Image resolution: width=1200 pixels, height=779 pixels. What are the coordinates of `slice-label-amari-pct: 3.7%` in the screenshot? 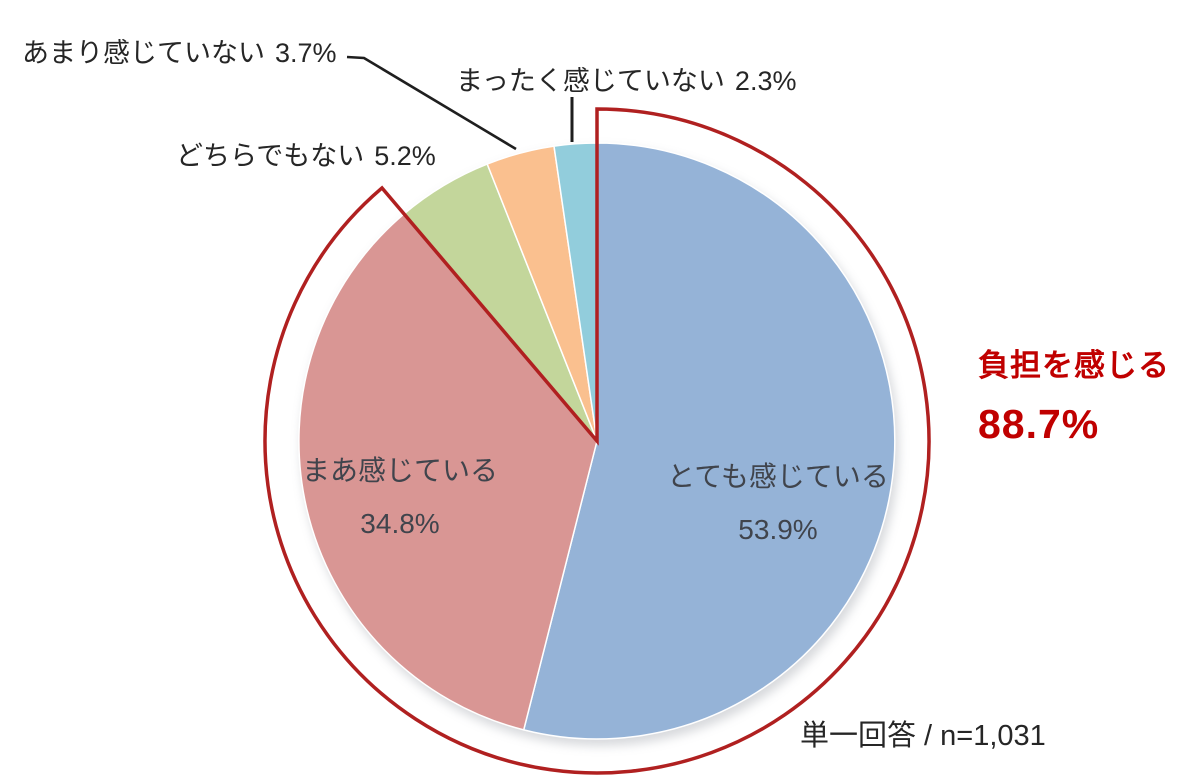 It's located at (306, 53).